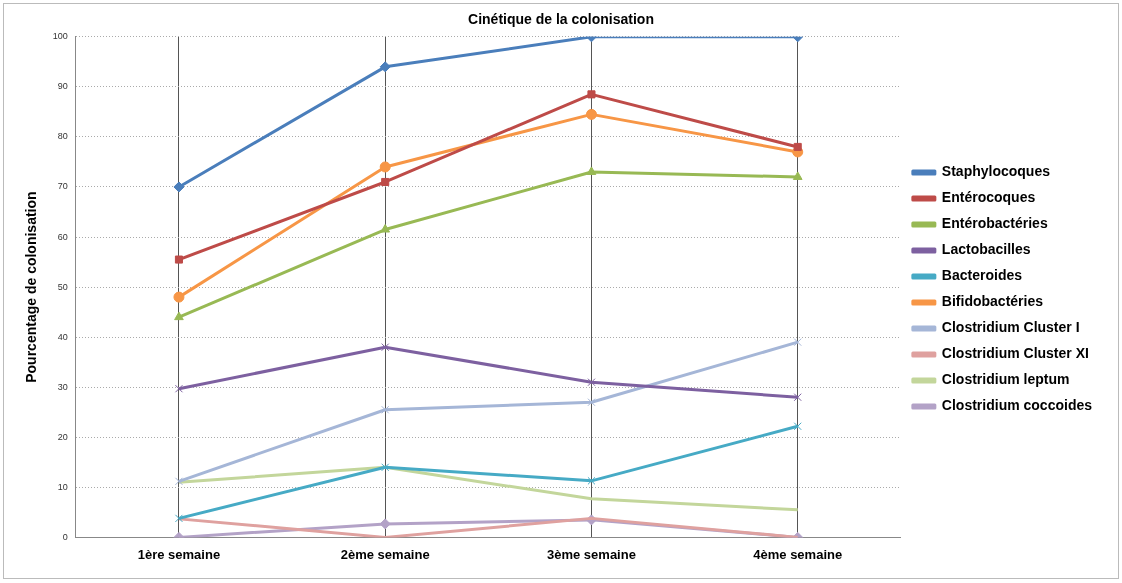  I want to click on y-tick-label: 10, so click(62, 486).